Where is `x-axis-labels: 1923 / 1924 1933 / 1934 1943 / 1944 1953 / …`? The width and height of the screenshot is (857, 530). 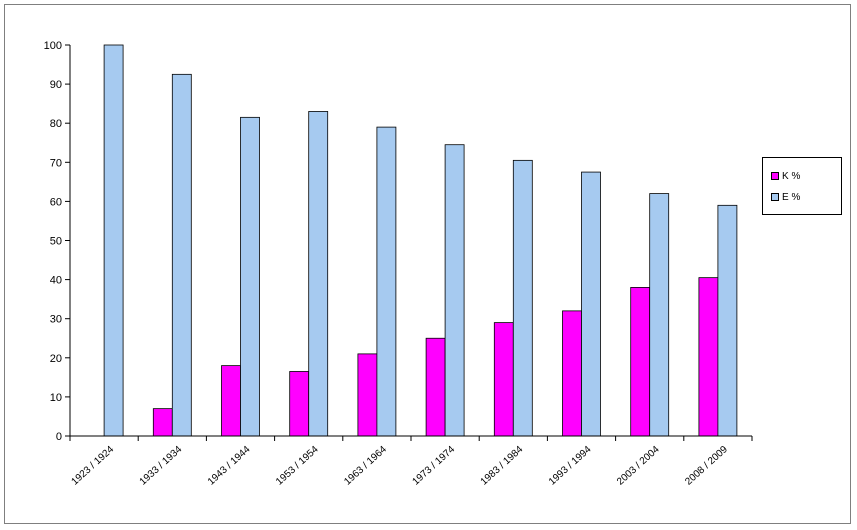 x-axis-labels: 1923 / 1924 1933 / 1934 1943 / 1944 1953 / … is located at coordinates (399, 466).